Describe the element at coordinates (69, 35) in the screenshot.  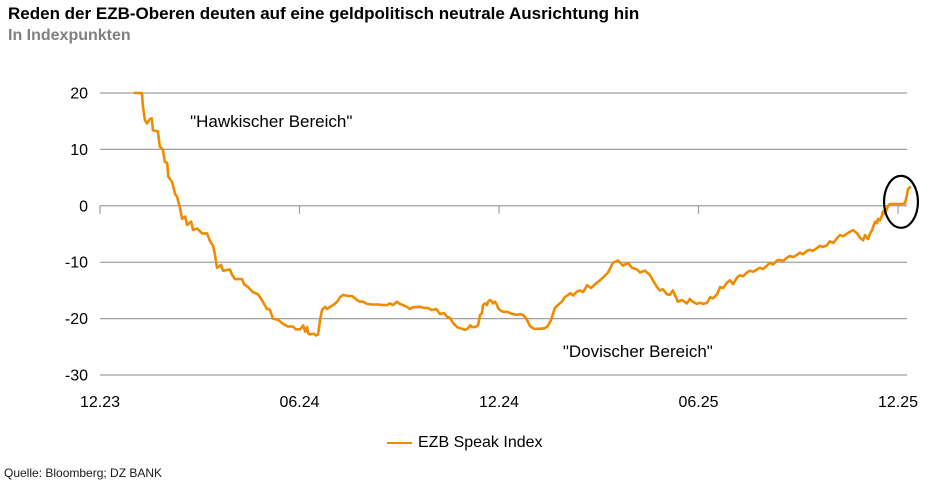
I see `chart-subtitle: In Indexpunkten` at that location.